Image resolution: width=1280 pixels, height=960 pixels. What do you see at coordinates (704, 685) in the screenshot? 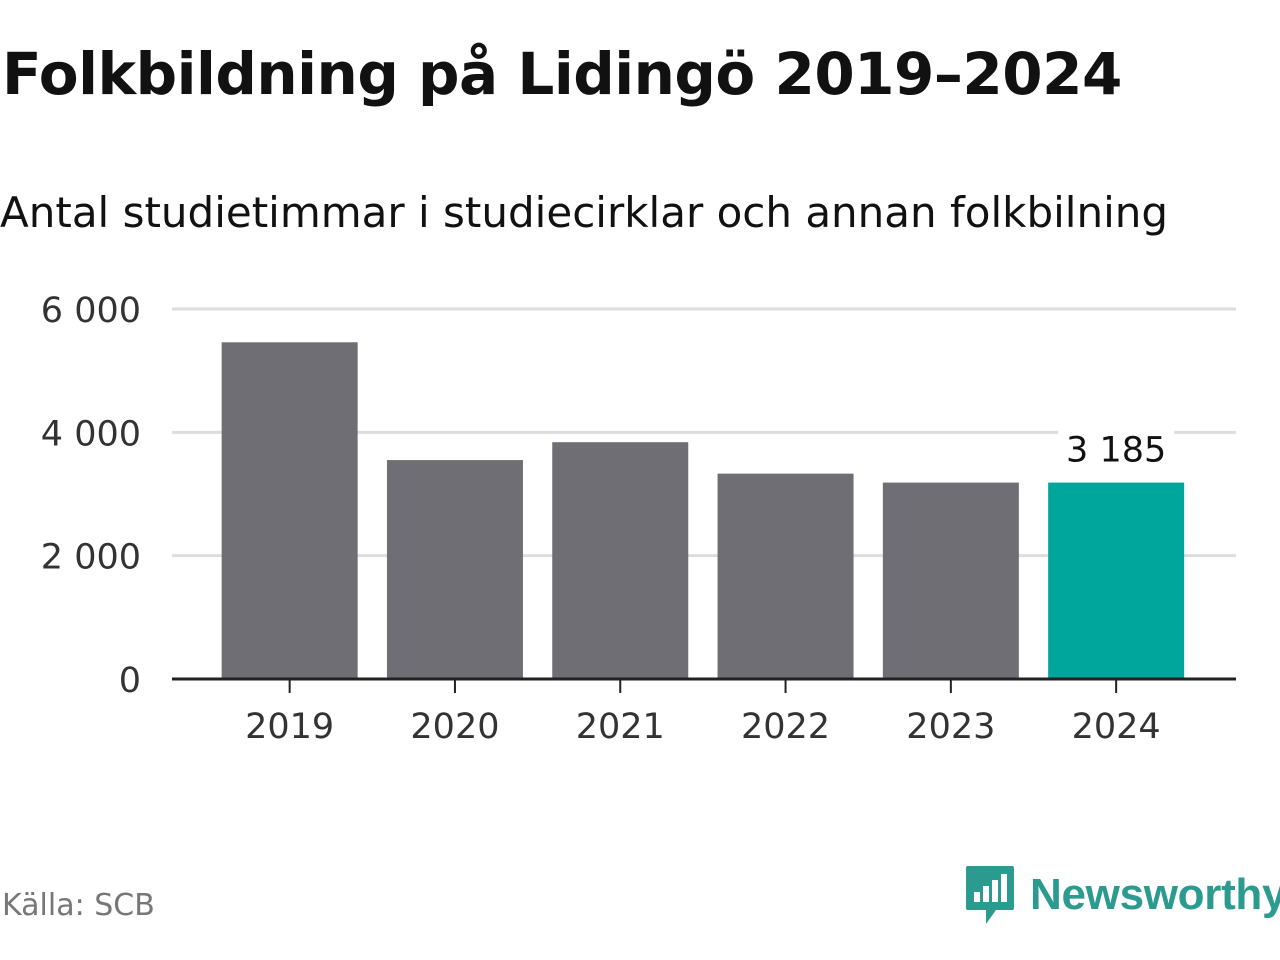
I see `x-axis` at bounding box center [704, 685].